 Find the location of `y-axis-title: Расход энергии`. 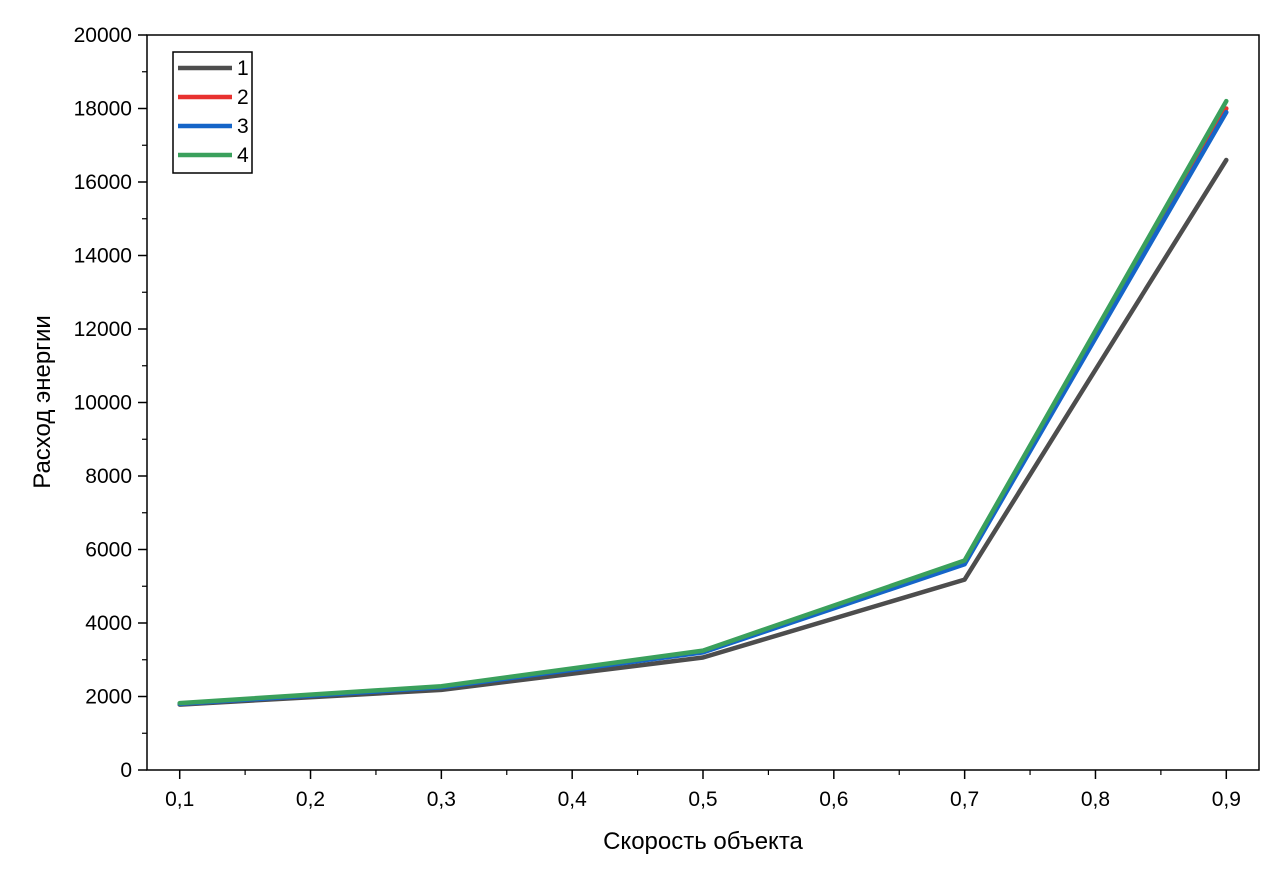

y-axis-title: Расход энергии is located at coordinates (42, 402).